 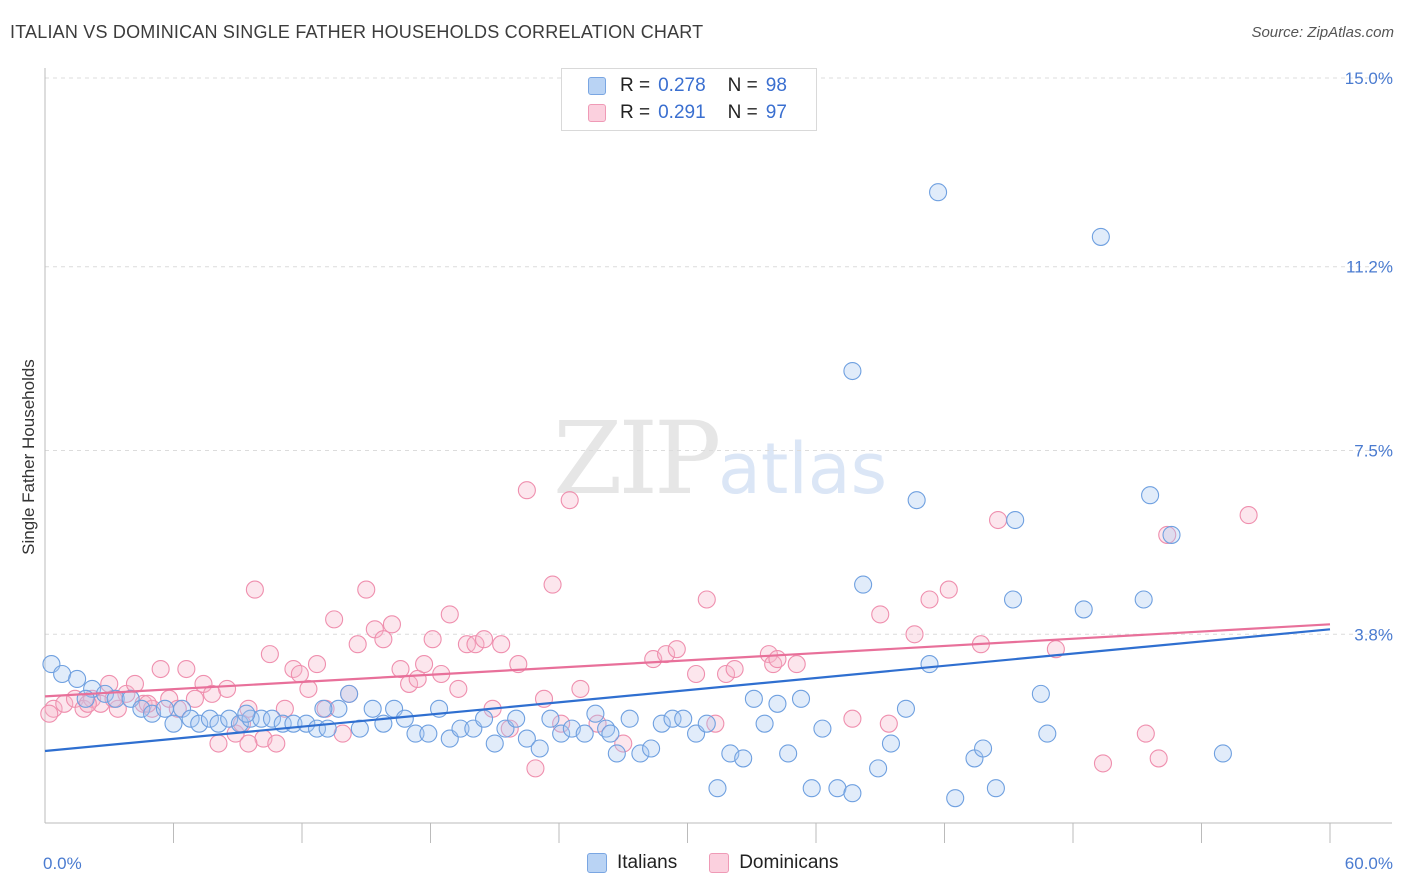 I want to click on series-legend: Italians Dominicans, so click(x=728, y=863).